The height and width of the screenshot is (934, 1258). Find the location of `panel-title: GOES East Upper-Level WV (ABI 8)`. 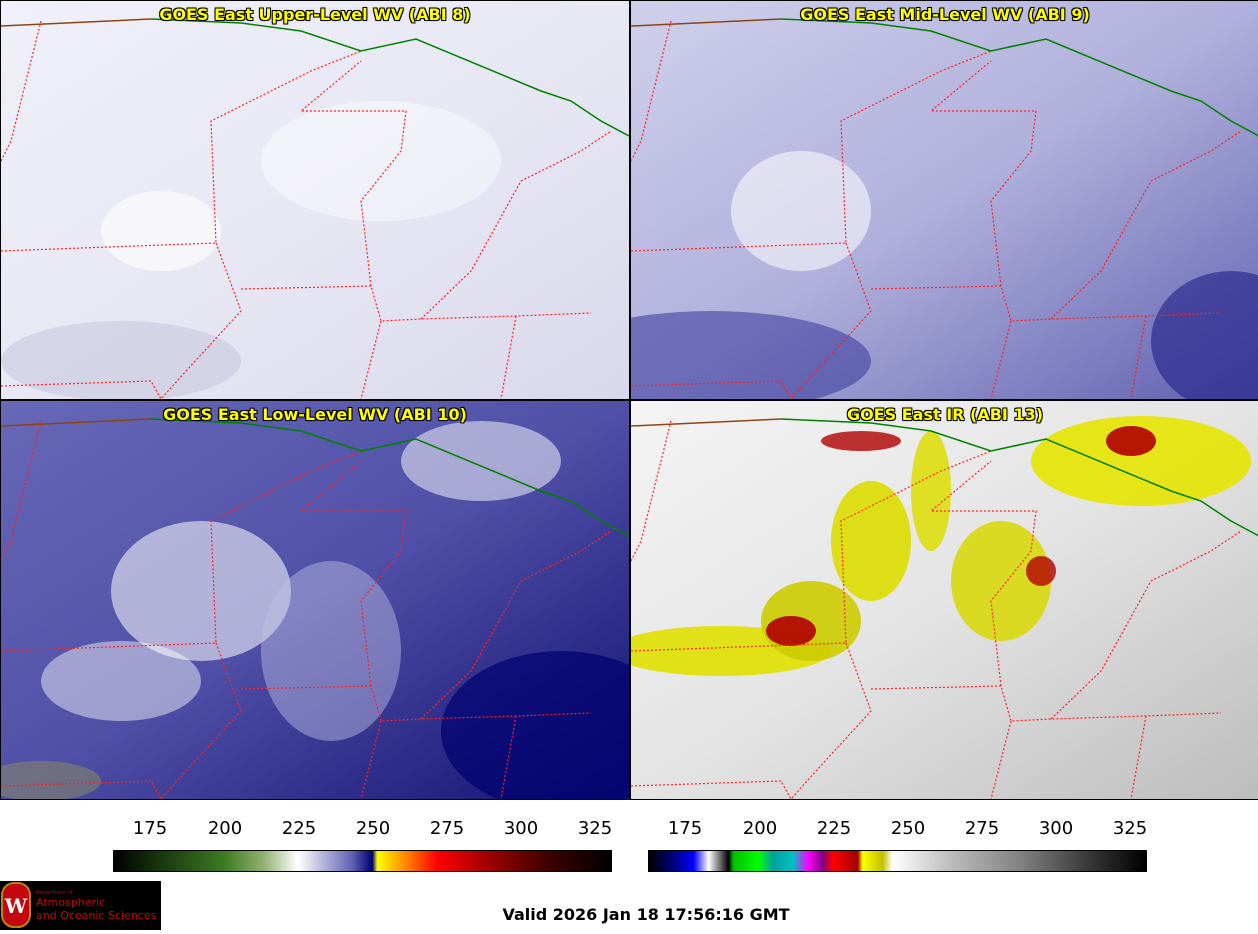

panel-title: GOES East Upper-Level WV (ABI 8) is located at coordinates (315, 14).